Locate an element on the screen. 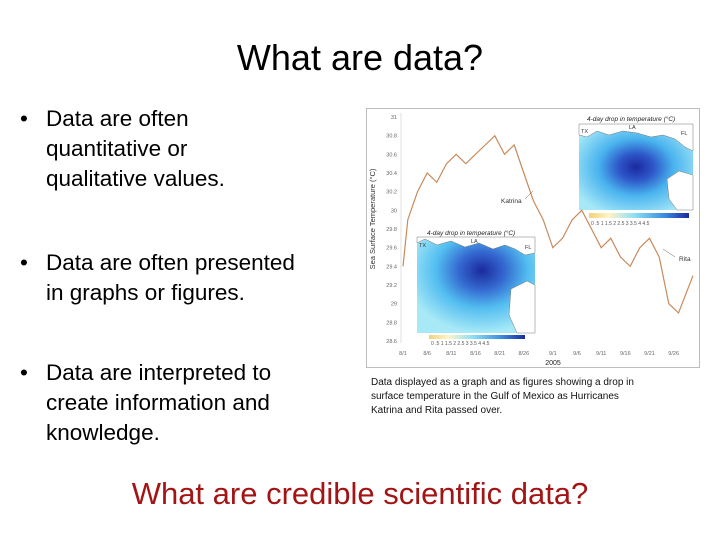 This screenshot has height=540, width=720. map-top-label-fl: FL is located at coordinates (684, 134).